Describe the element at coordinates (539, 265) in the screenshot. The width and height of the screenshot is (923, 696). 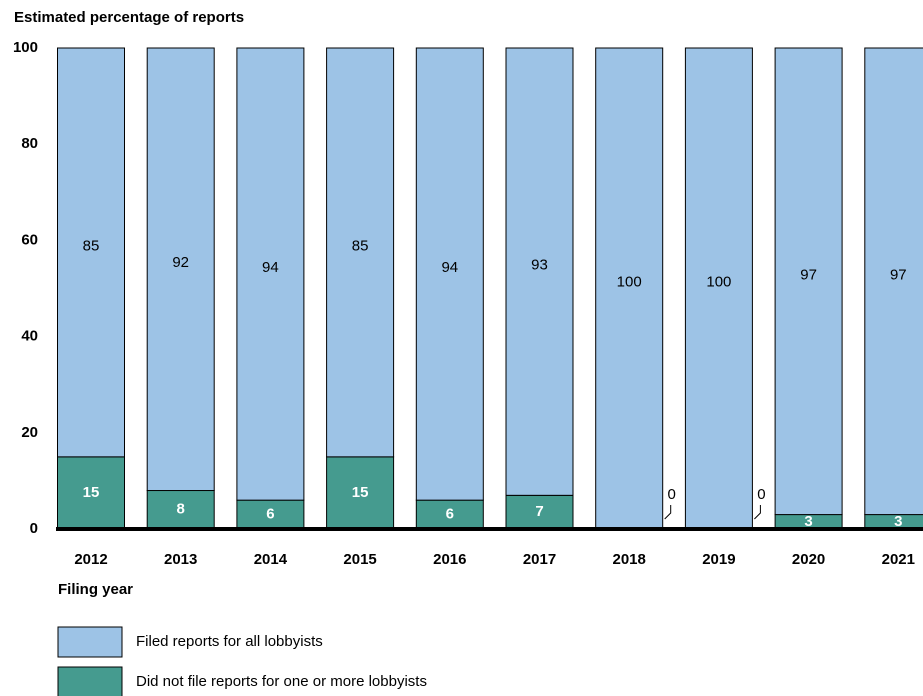
I see `value-label: 93` at that location.